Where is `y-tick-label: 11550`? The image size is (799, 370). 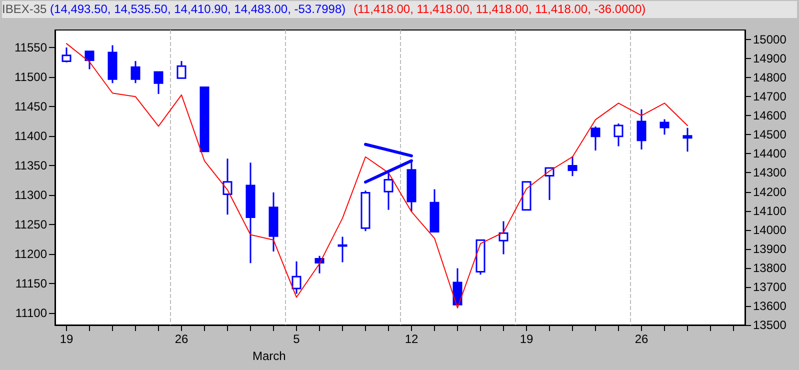
y-tick-label: 11550 is located at coordinates (31, 47).